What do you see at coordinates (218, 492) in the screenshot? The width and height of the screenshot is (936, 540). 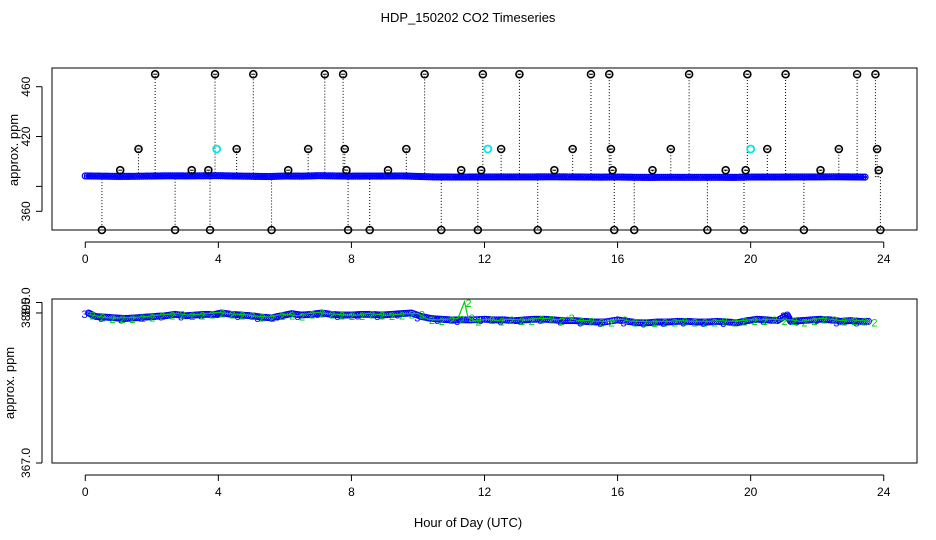 I see `bottom-x-tick-label: 4` at bounding box center [218, 492].